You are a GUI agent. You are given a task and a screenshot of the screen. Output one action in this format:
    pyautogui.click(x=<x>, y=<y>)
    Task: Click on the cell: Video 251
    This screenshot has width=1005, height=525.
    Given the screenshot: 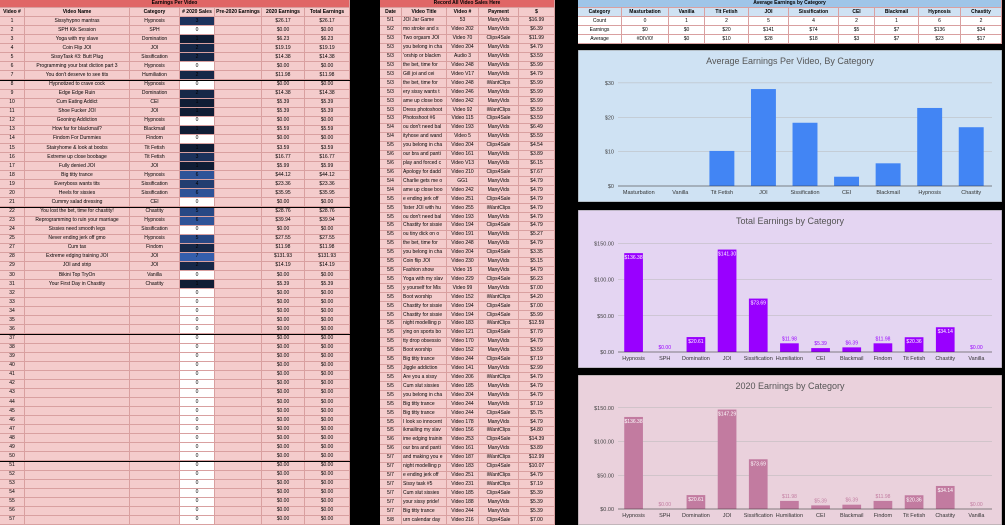 What is the action you would take?
    pyautogui.click(x=463, y=200)
    